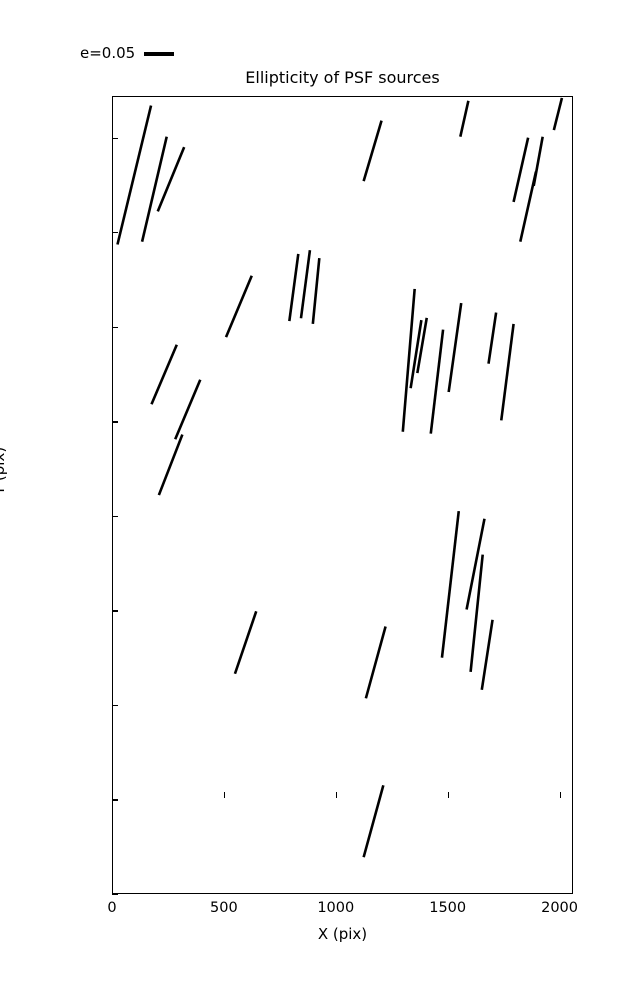 The width and height of the screenshot is (637, 1000). What do you see at coordinates (112, 908) in the screenshot?
I see `x-tick-label: 0` at bounding box center [112, 908].